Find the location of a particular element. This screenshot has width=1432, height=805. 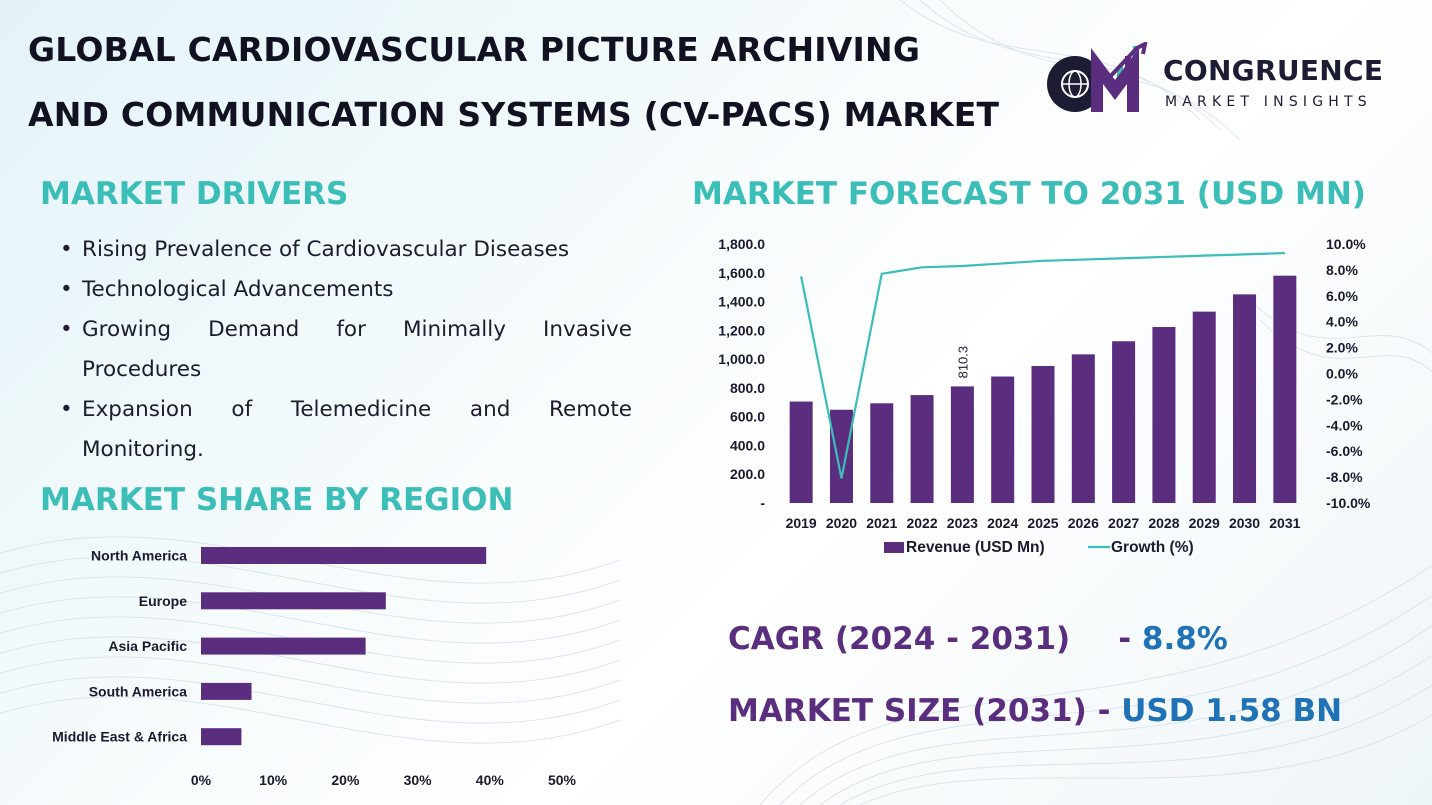

market-drivers-heading: MARKET DRIVERS is located at coordinates (194, 194).